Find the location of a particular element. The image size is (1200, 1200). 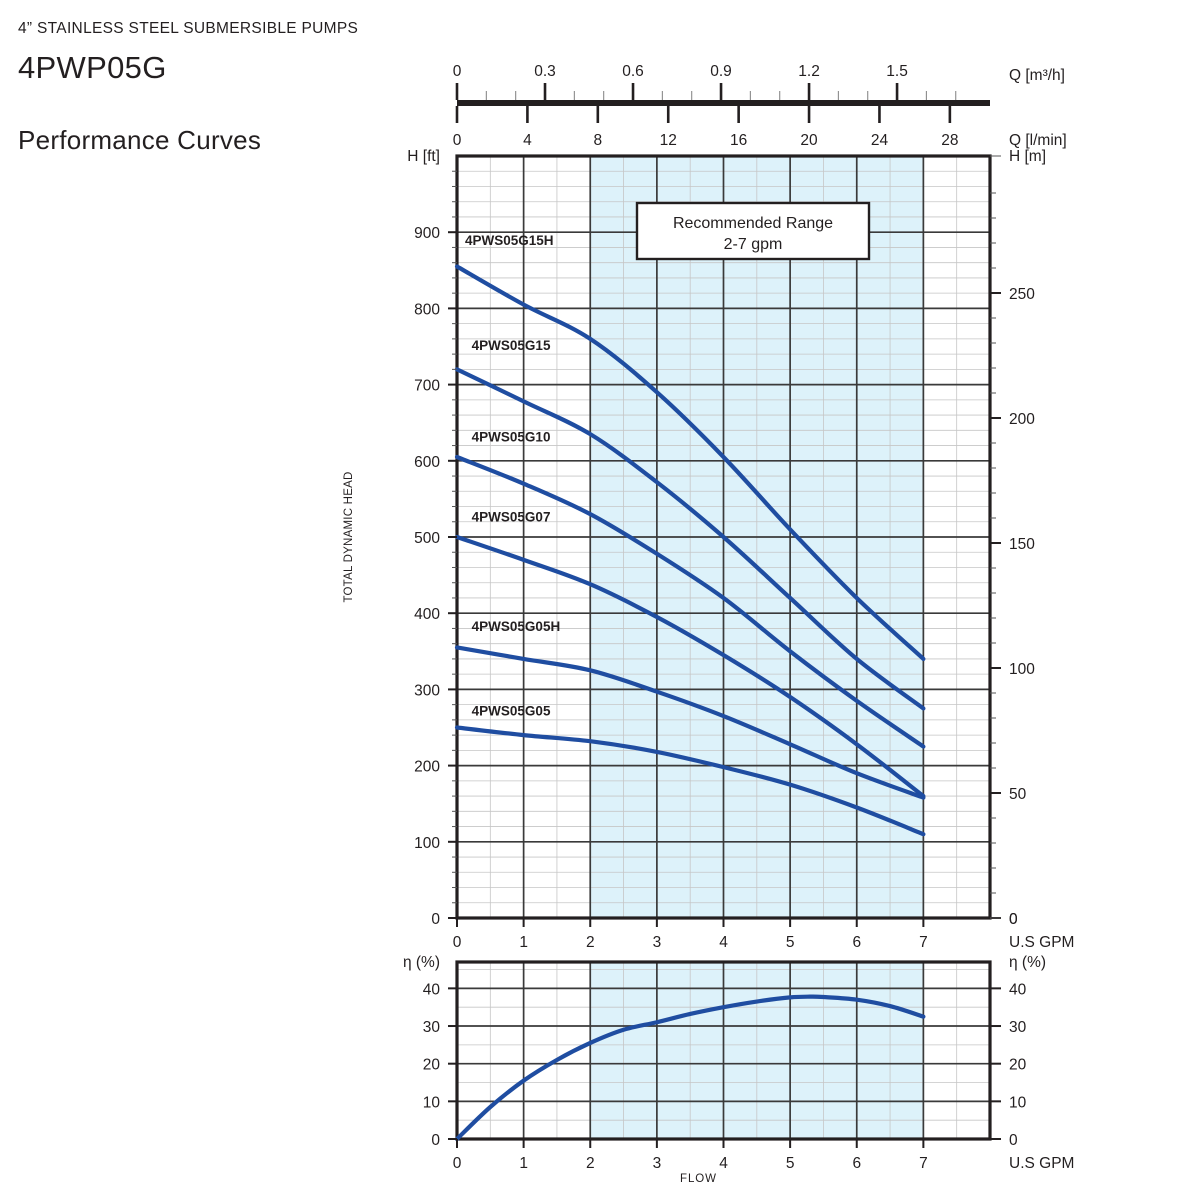

top-tick-label-m3h: 0.3 is located at coordinates (545, 71).